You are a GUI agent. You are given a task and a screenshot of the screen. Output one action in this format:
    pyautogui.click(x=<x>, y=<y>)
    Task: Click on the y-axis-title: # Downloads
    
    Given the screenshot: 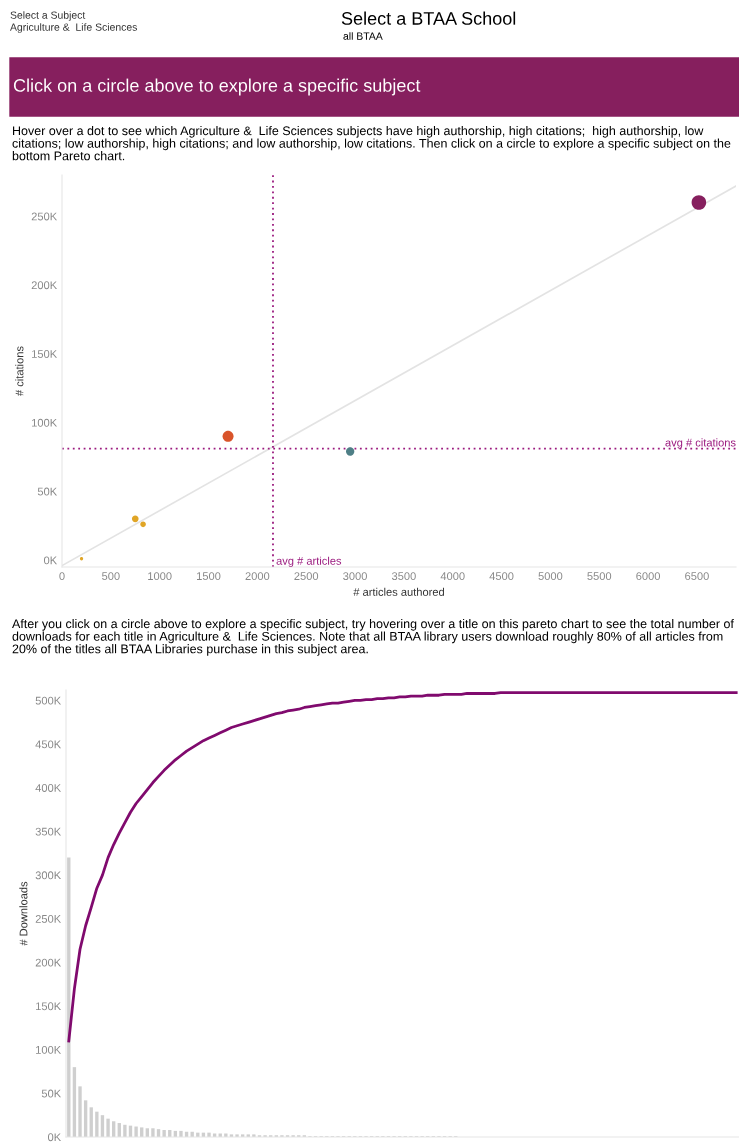 What is the action you would take?
    pyautogui.click(x=23, y=913)
    